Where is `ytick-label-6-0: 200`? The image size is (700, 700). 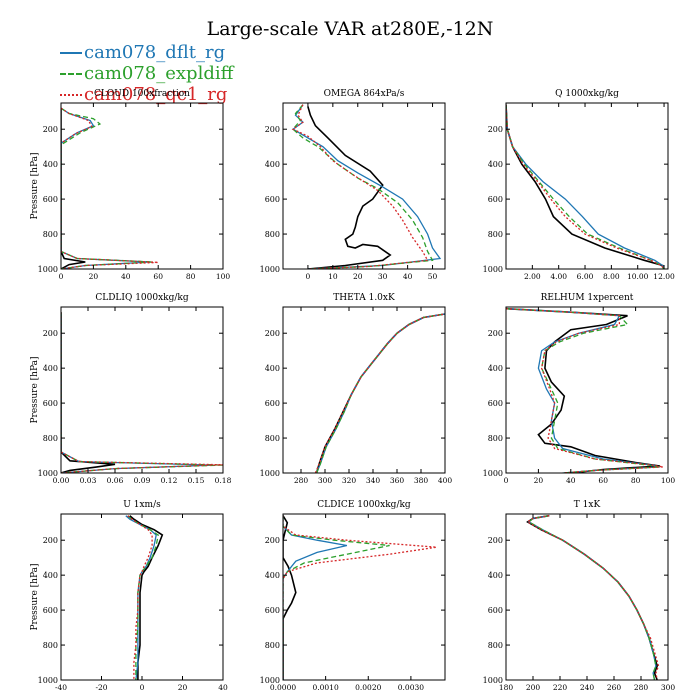 ytick-label-6-0: 200 is located at coordinates (50, 540).